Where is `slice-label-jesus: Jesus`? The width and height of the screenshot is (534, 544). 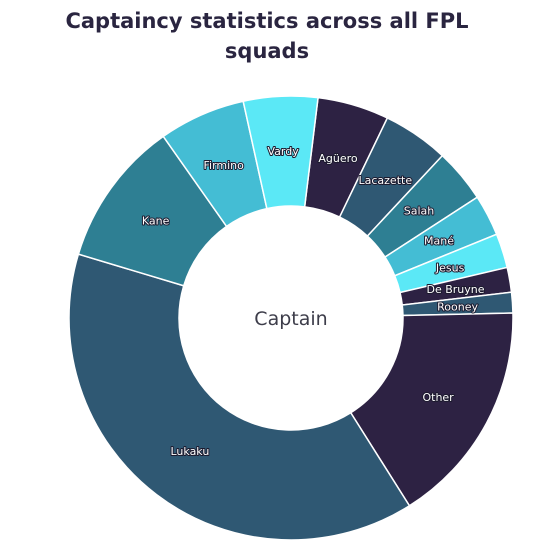
slice-label-jesus: Jesus is located at coordinates (450, 267).